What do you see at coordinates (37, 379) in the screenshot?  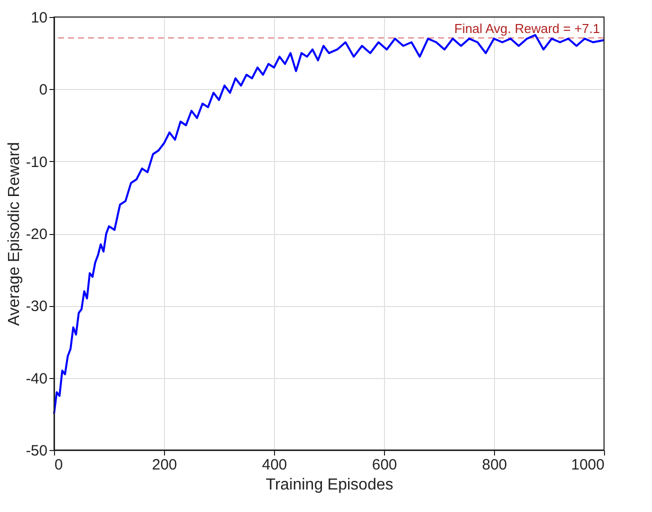 I see `y-tick-label: -40` at bounding box center [37, 379].